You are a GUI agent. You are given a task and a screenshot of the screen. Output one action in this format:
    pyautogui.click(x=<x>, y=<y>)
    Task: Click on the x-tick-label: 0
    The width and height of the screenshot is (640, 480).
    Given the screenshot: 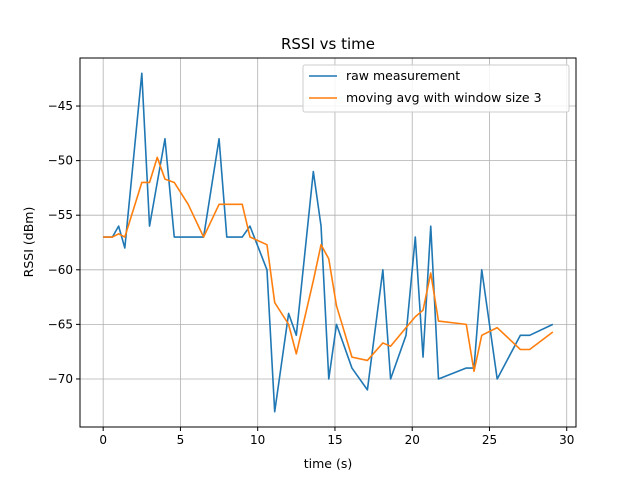 What is the action you would take?
    pyautogui.click(x=103, y=440)
    